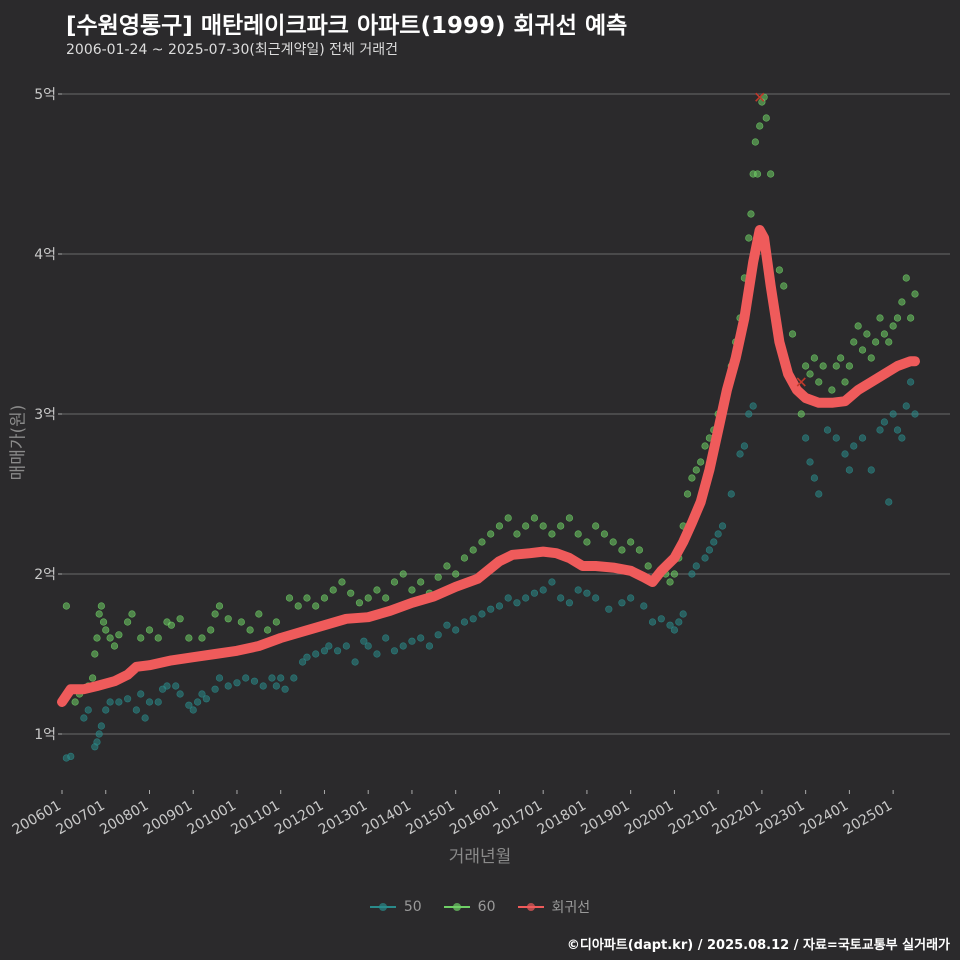 This screenshot has width=960, height=960. Describe the element at coordinates (45, 735) in the screenshot. I see `y-tick-label: 1억` at that location.